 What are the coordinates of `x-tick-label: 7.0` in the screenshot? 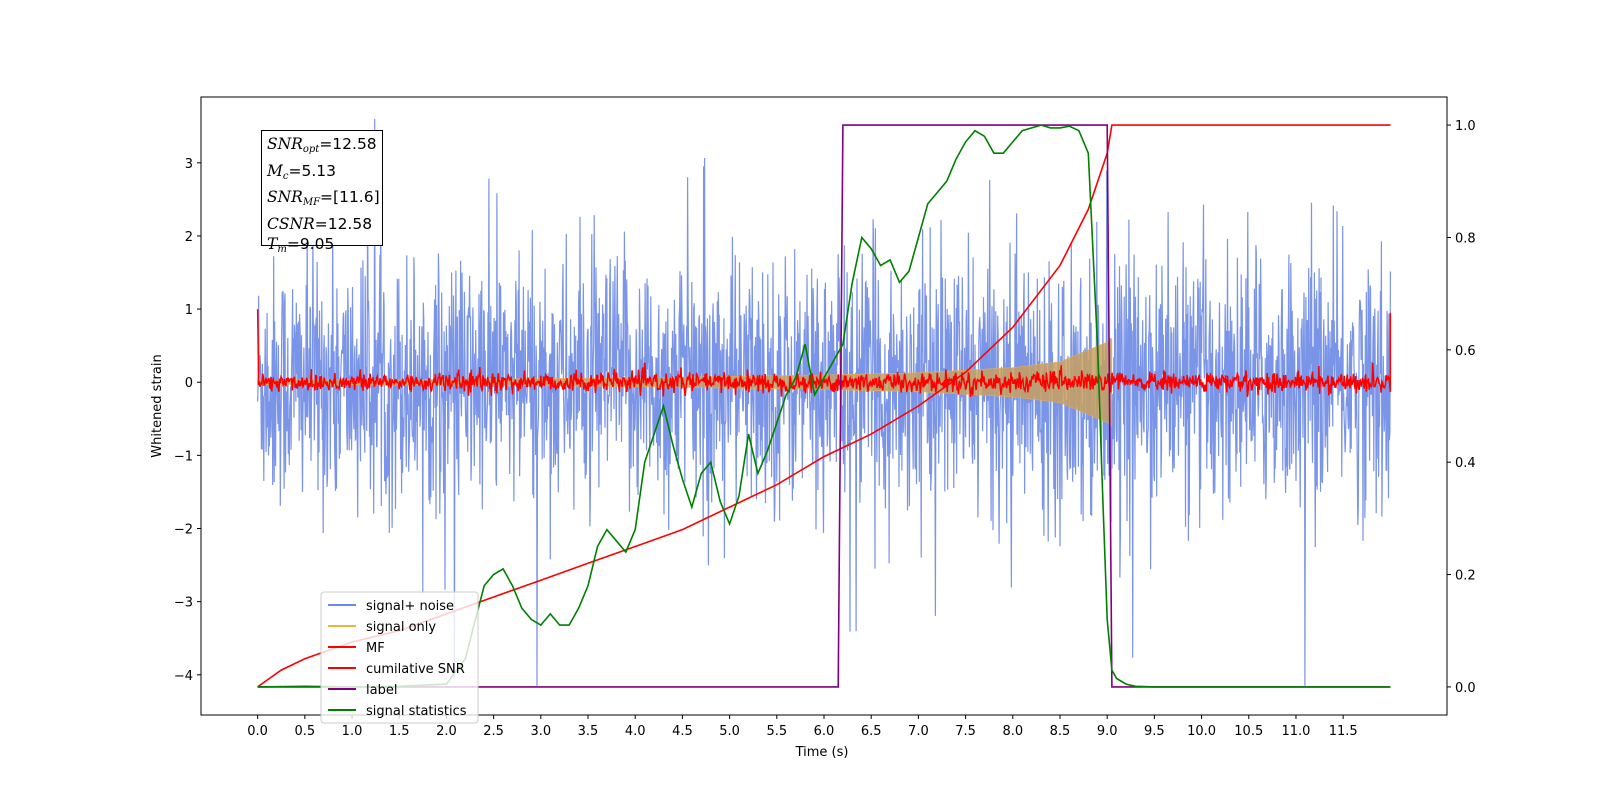 It's located at (918, 731).